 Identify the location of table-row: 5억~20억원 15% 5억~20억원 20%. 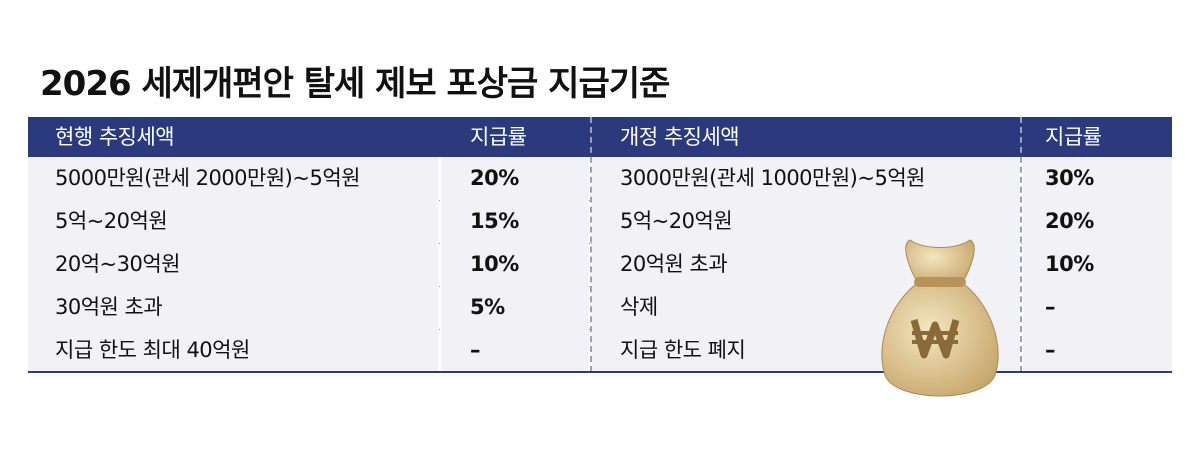
(600, 222).